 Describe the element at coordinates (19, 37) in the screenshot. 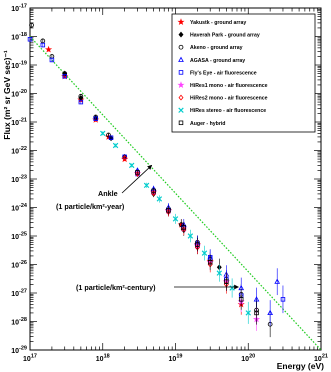

I see `y-tick-label: 10-18` at that location.